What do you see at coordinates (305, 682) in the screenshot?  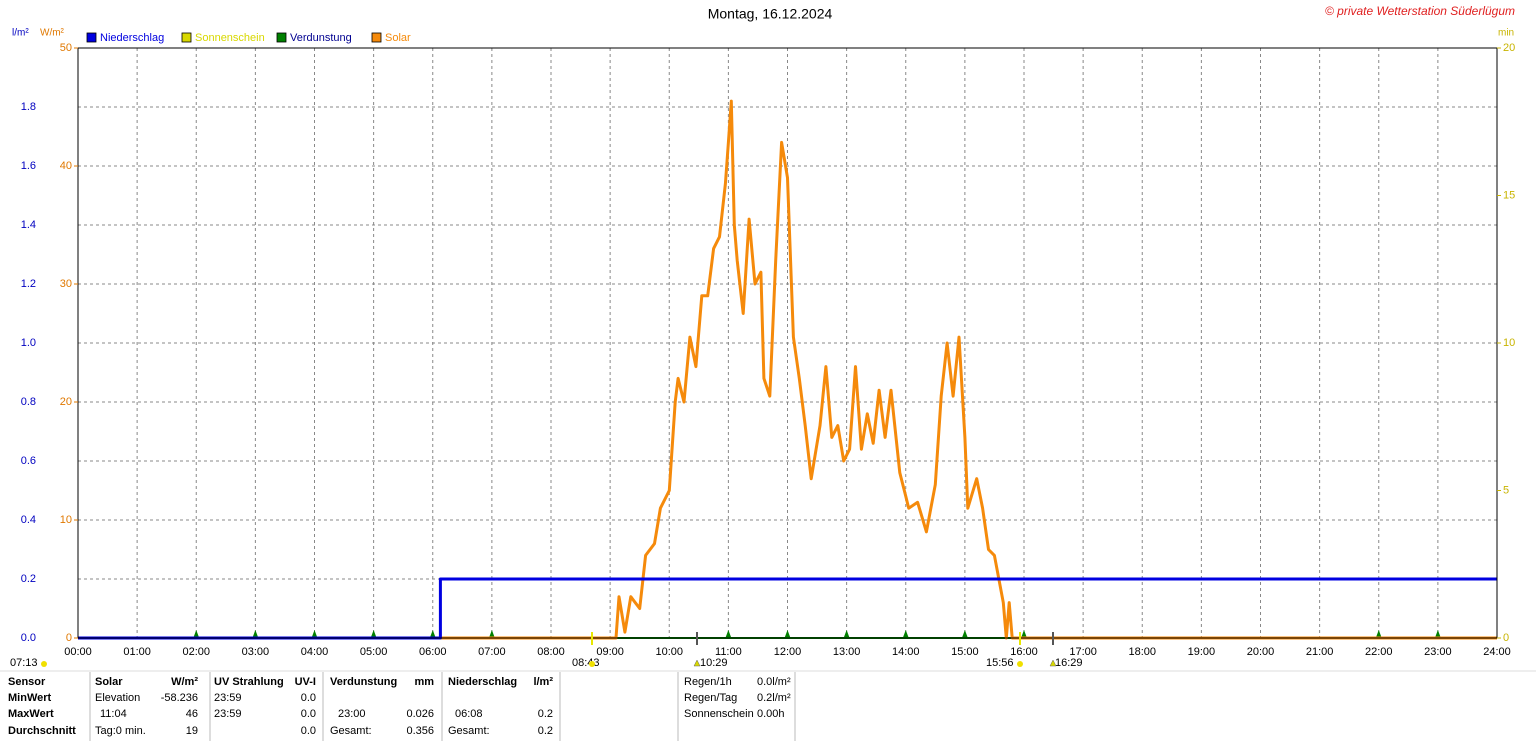 I see `table-header: UV-I` at bounding box center [305, 682].